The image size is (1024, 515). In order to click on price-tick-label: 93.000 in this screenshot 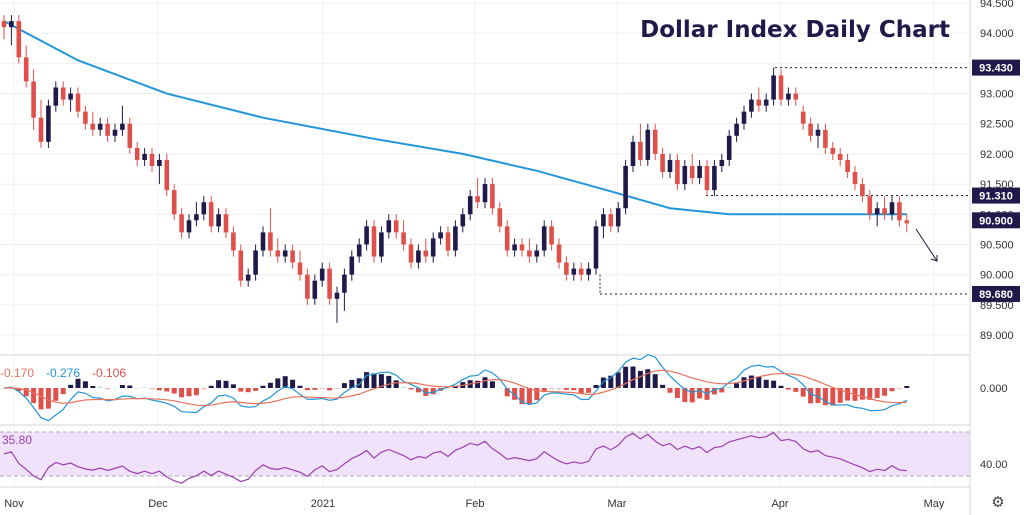, I will do `click(997, 95)`.